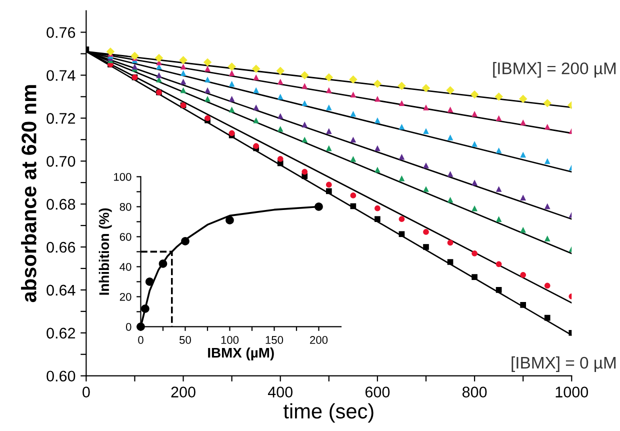 Image resolution: width=620 pixels, height=431 pixels. Describe the element at coordinates (105, 251) in the screenshot. I see `y-axis-title: Inhibition (%)` at that location.